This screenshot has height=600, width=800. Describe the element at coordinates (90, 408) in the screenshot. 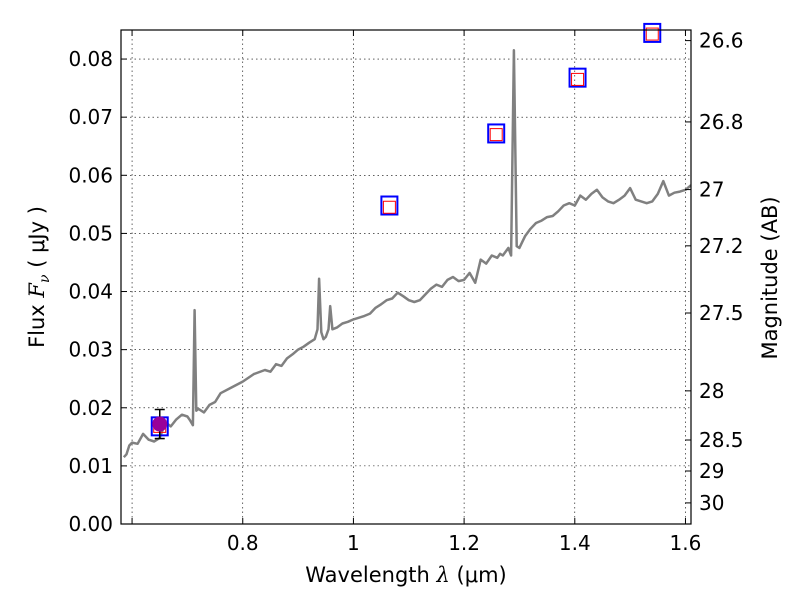

I see `y-tick-label: 0.02` at that location.